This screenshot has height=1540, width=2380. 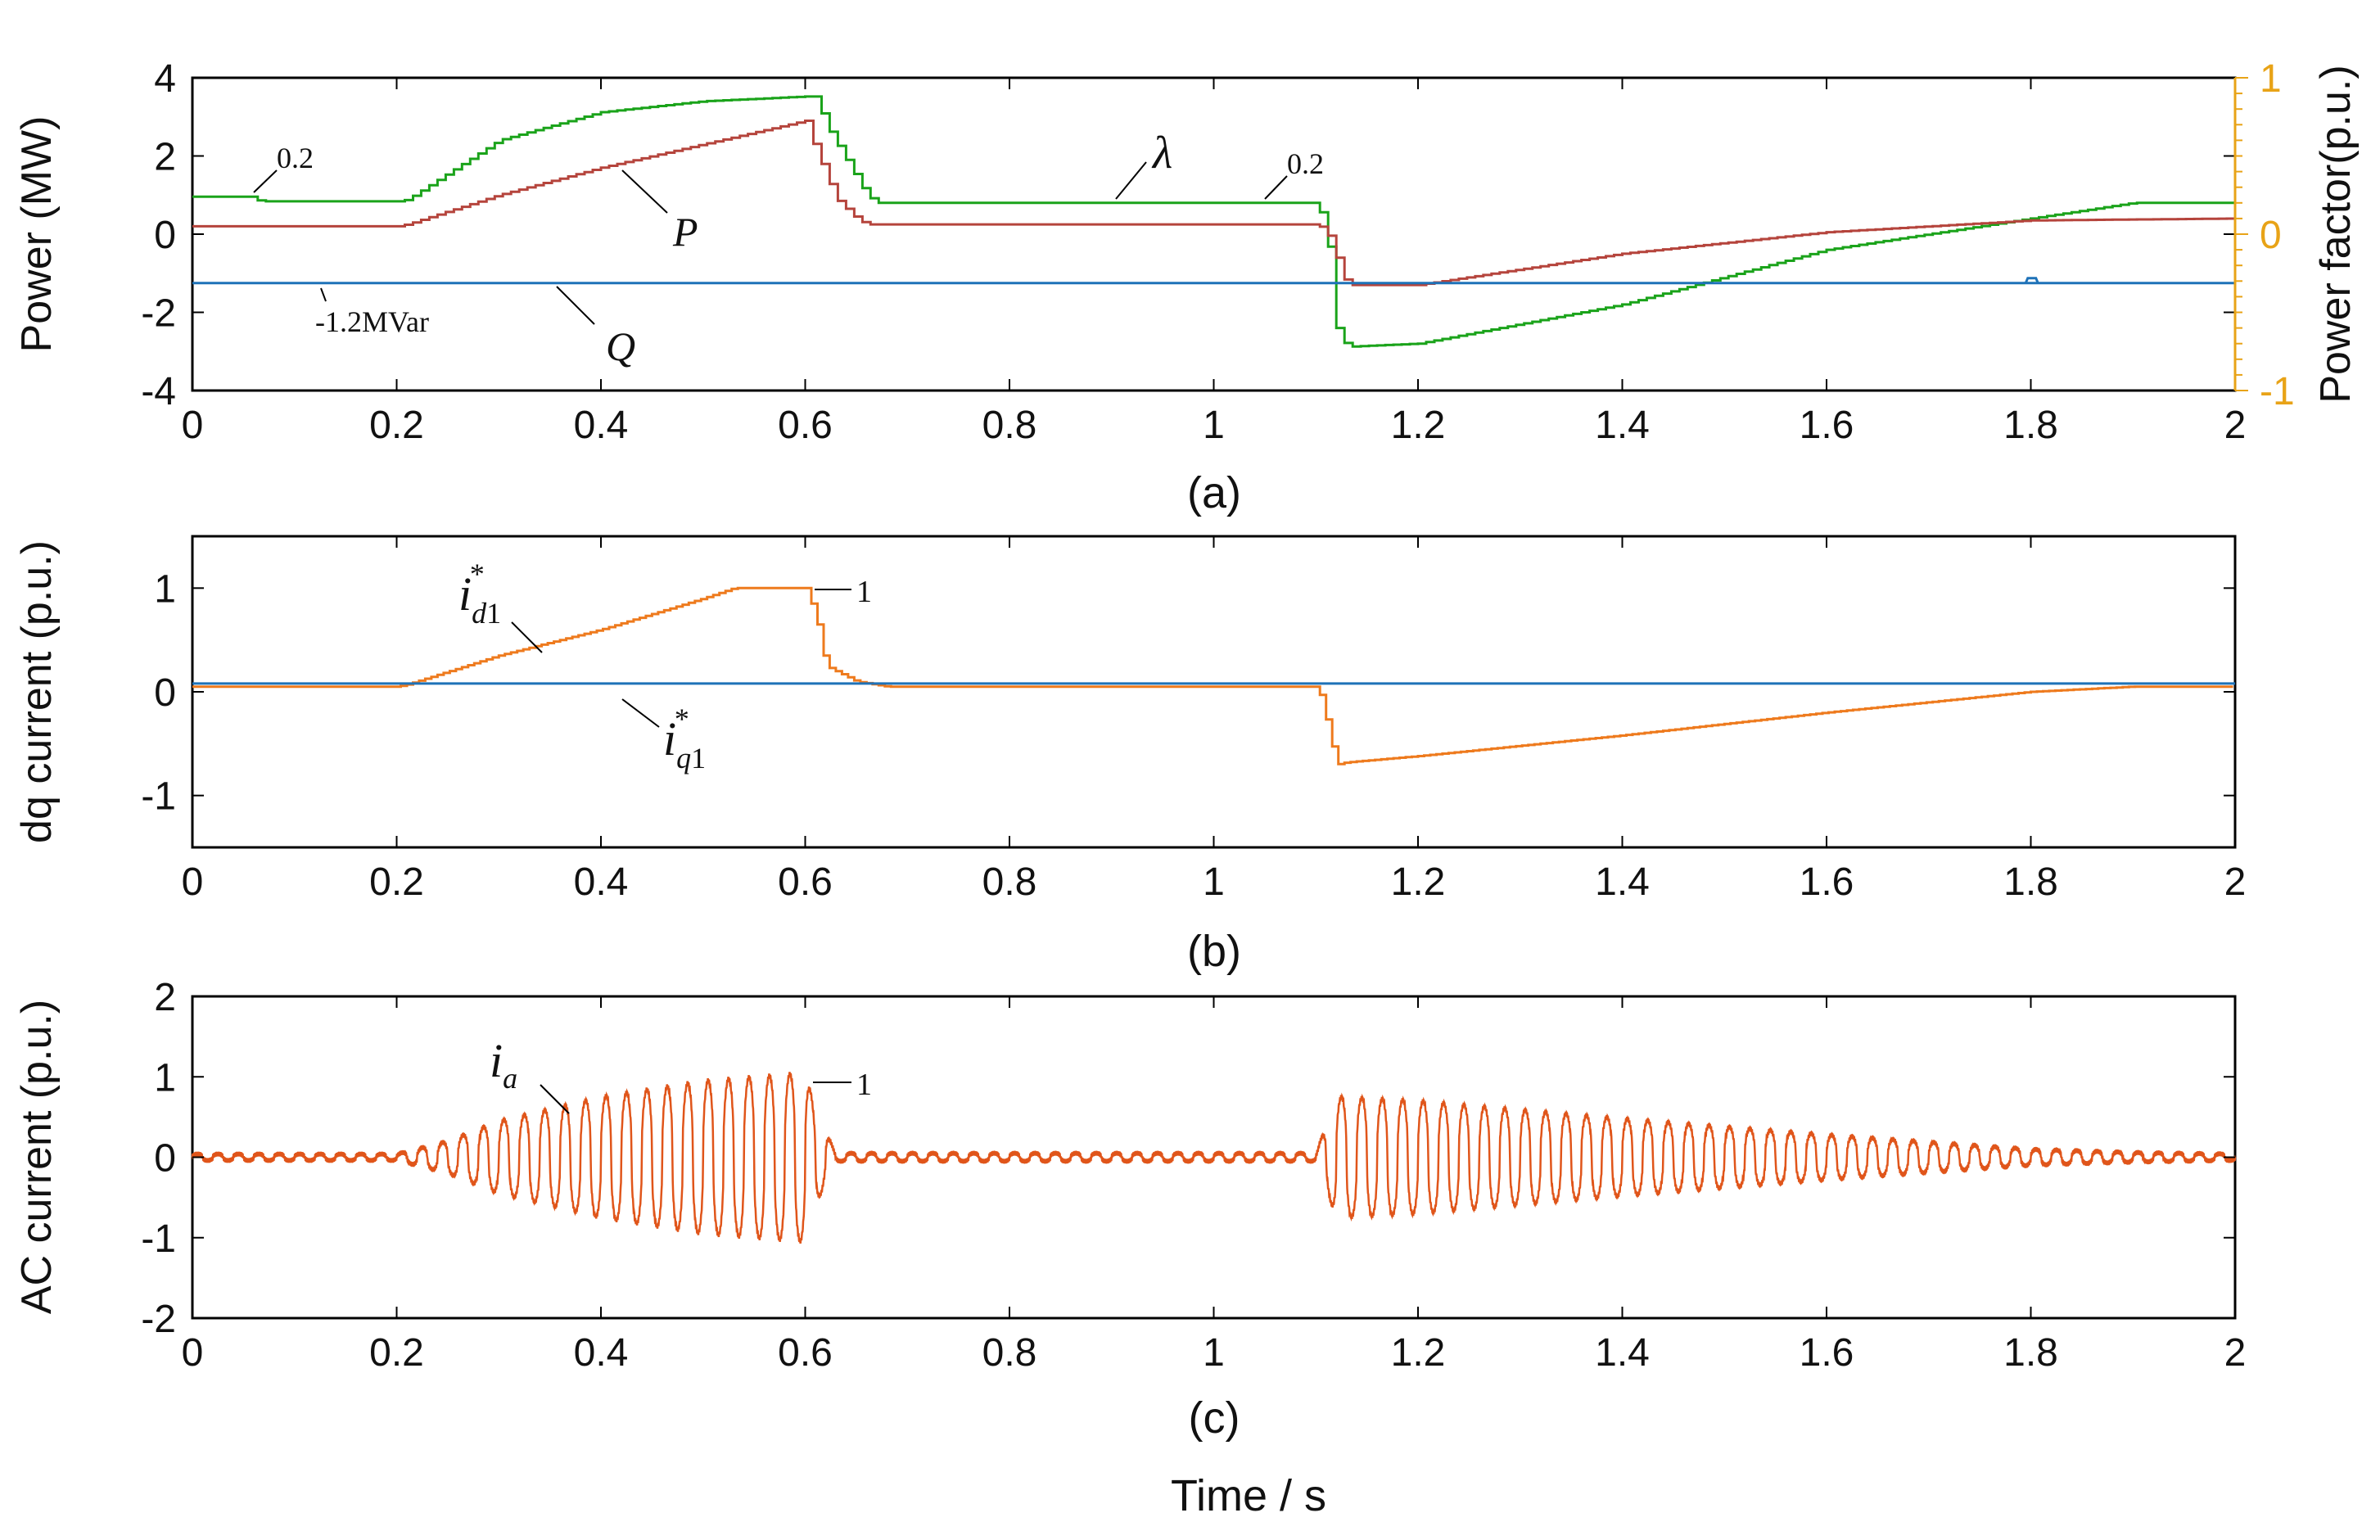 What do you see at coordinates (645, 191) in the screenshot?
I see `p-leader` at bounding box center [645, 191].